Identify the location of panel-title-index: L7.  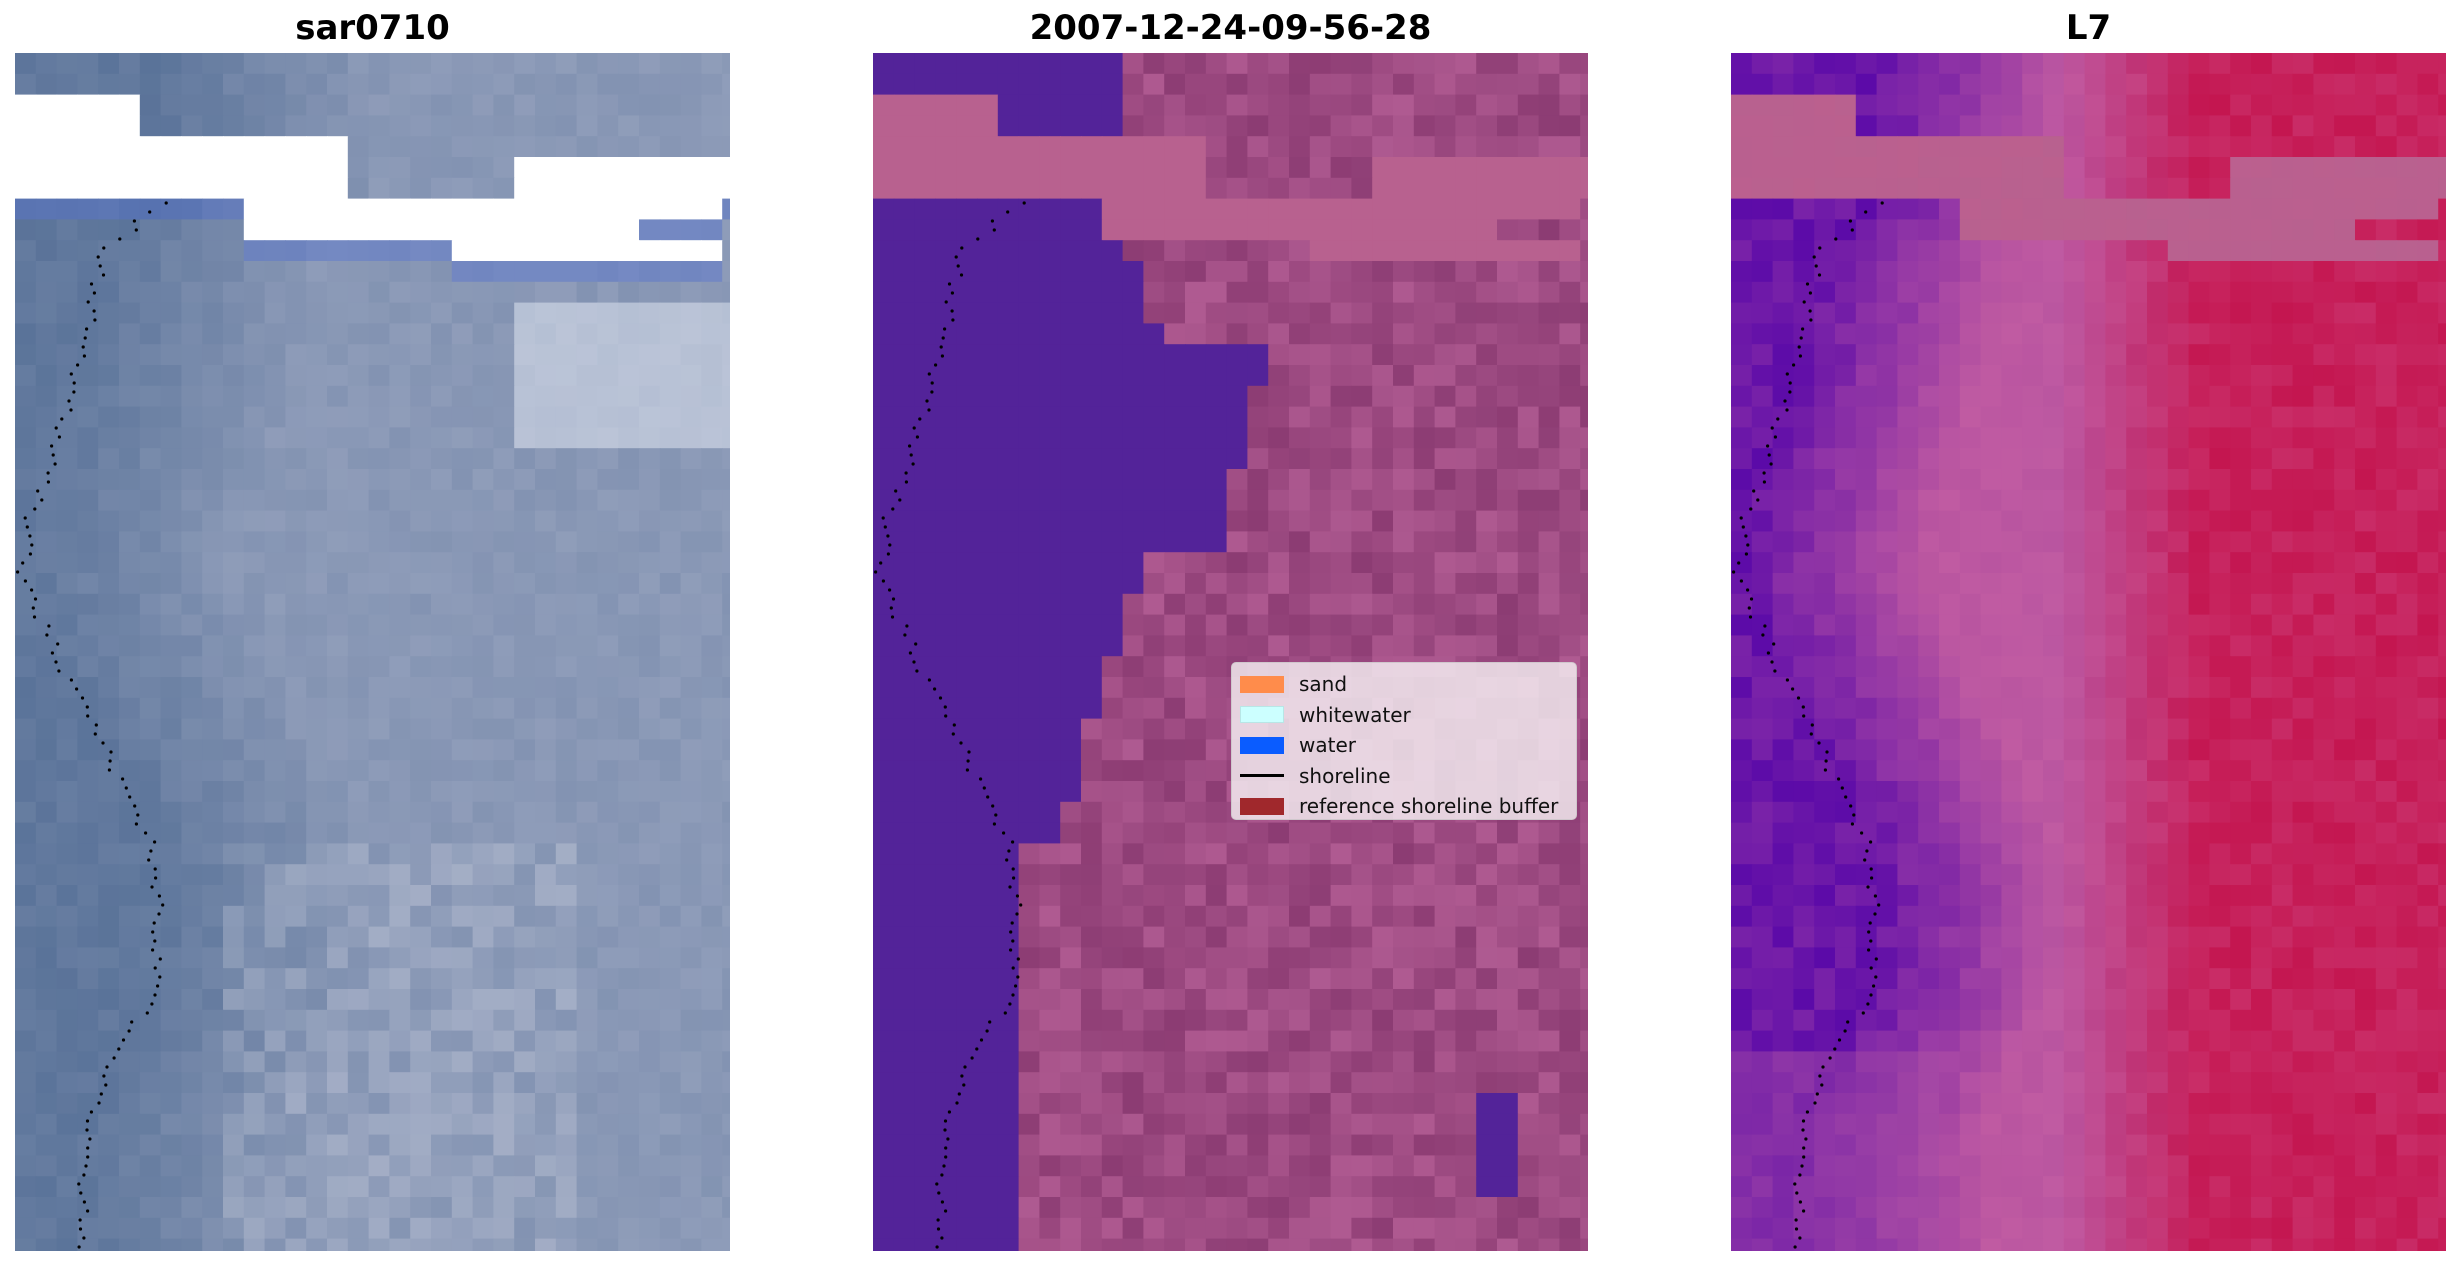
(2088, 28).